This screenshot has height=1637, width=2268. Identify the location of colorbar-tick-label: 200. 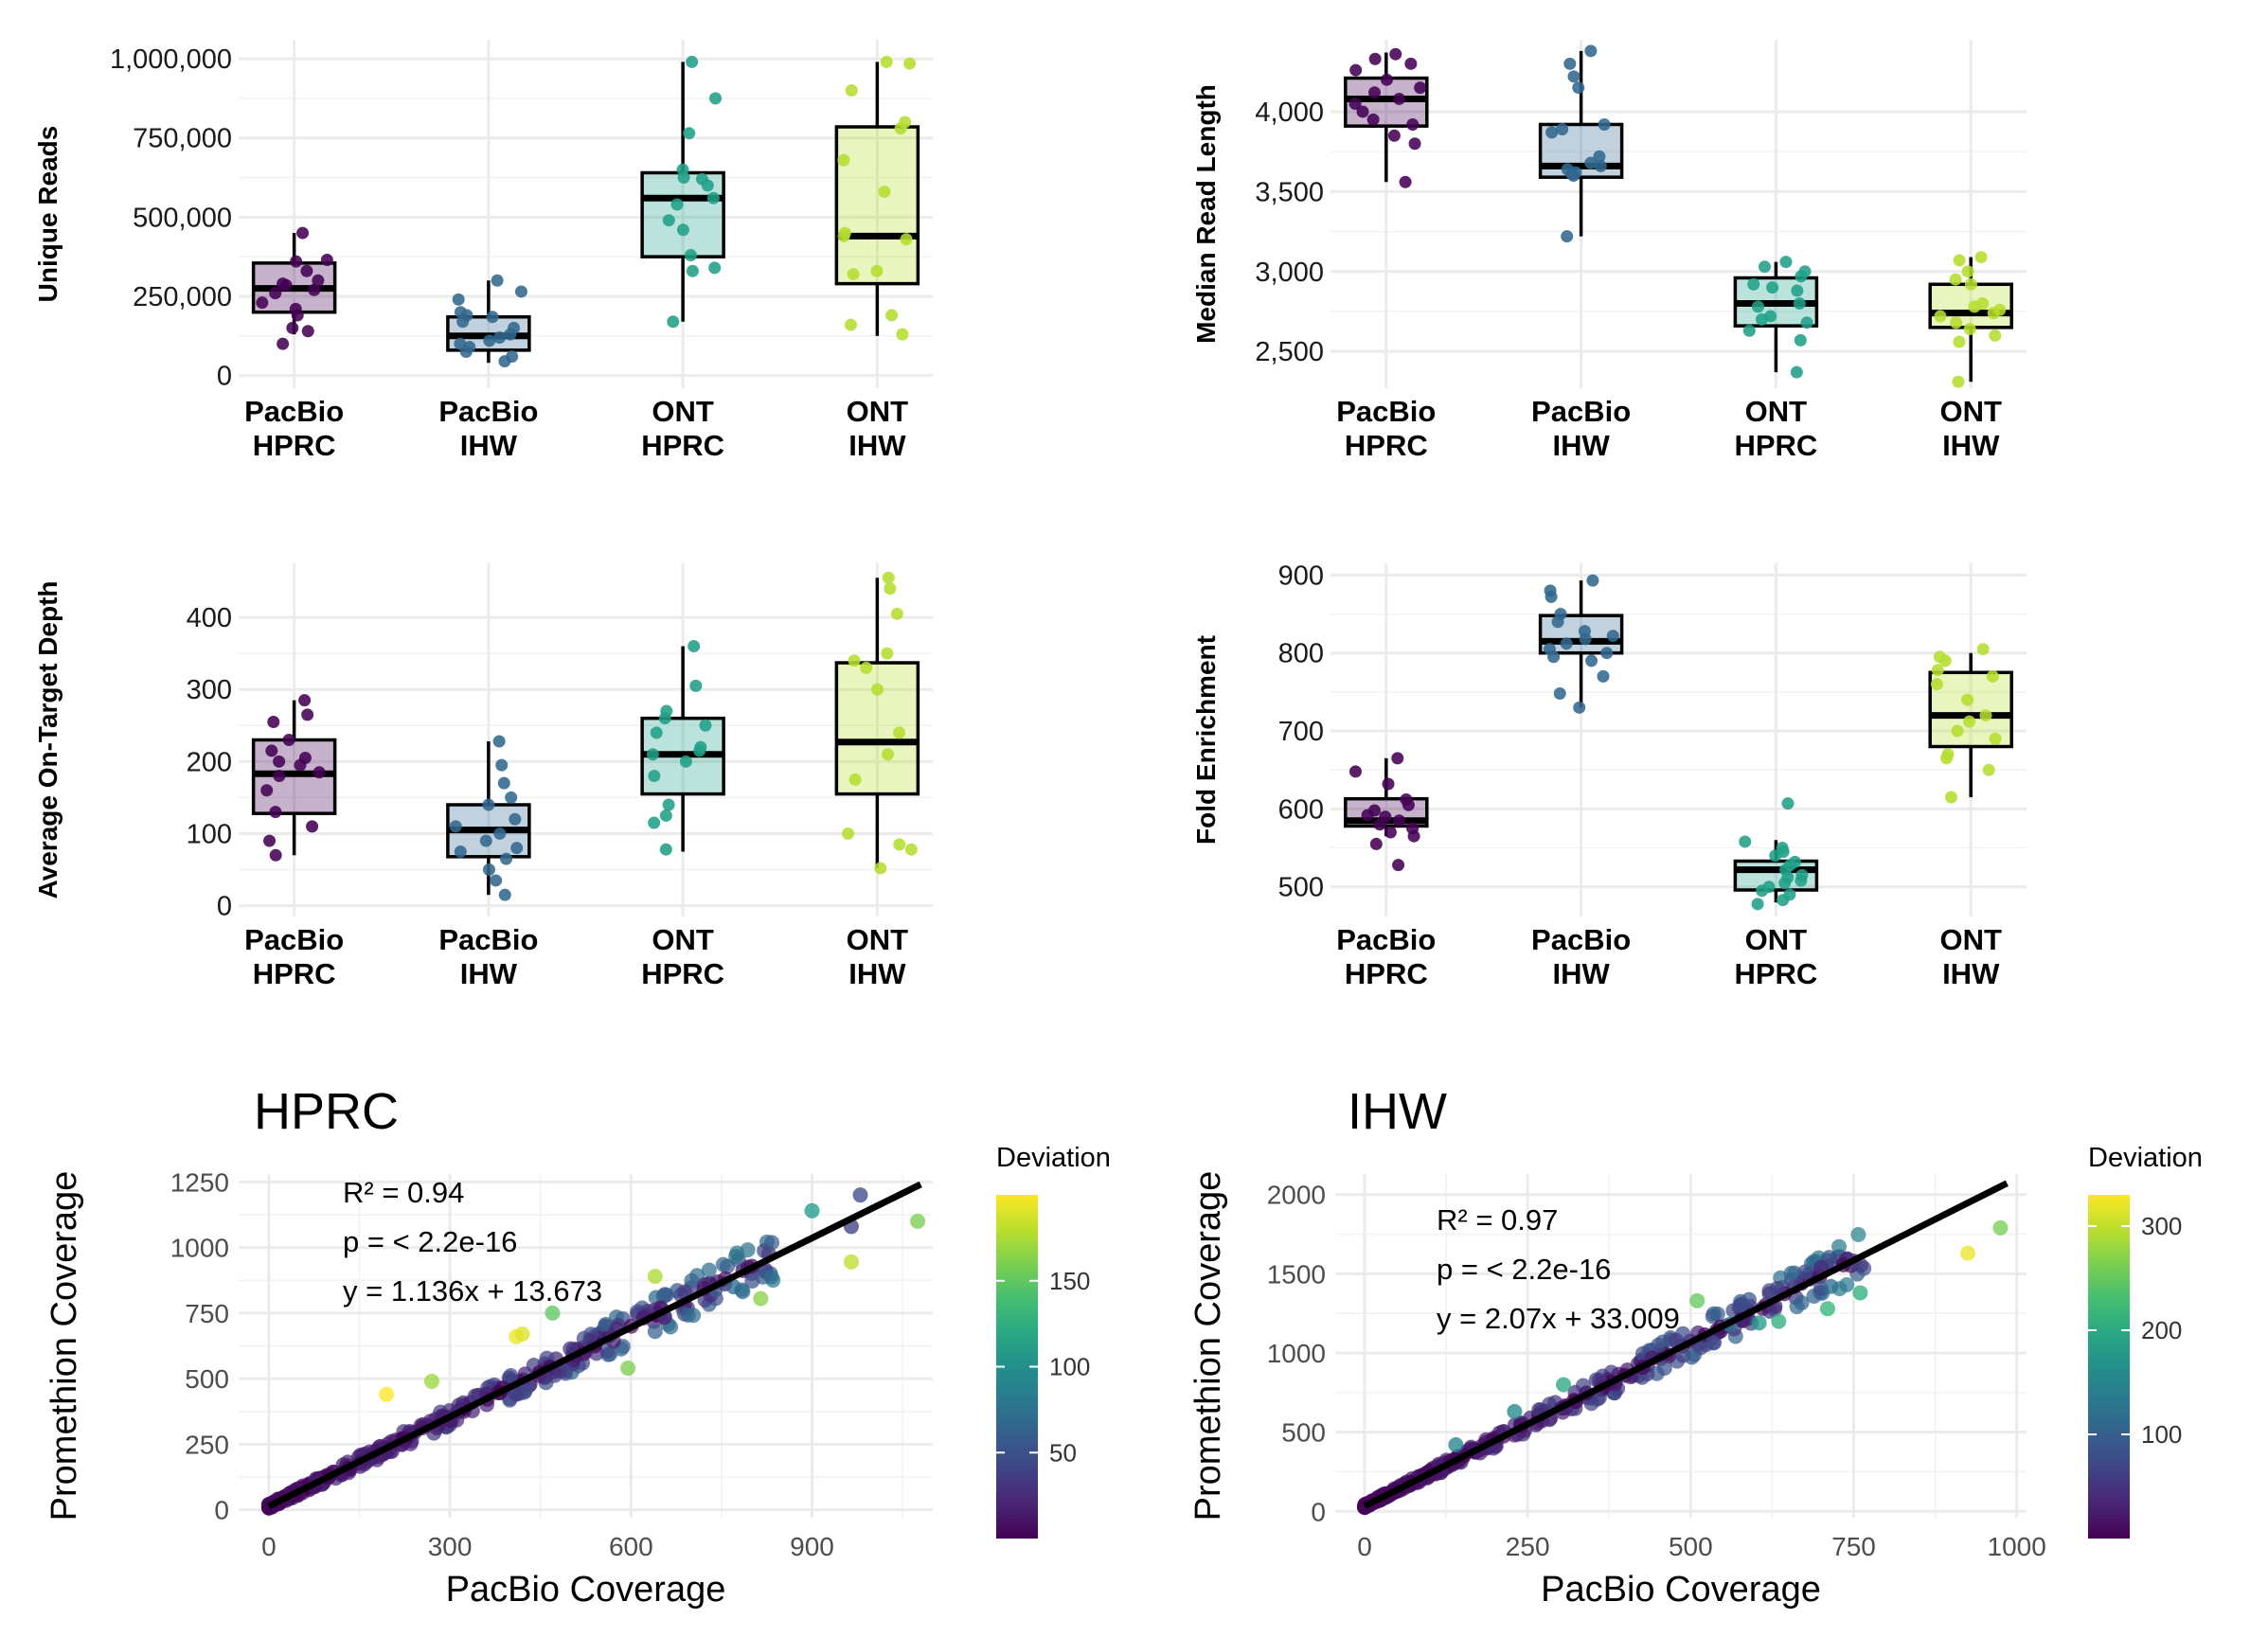
(2161, 1330).